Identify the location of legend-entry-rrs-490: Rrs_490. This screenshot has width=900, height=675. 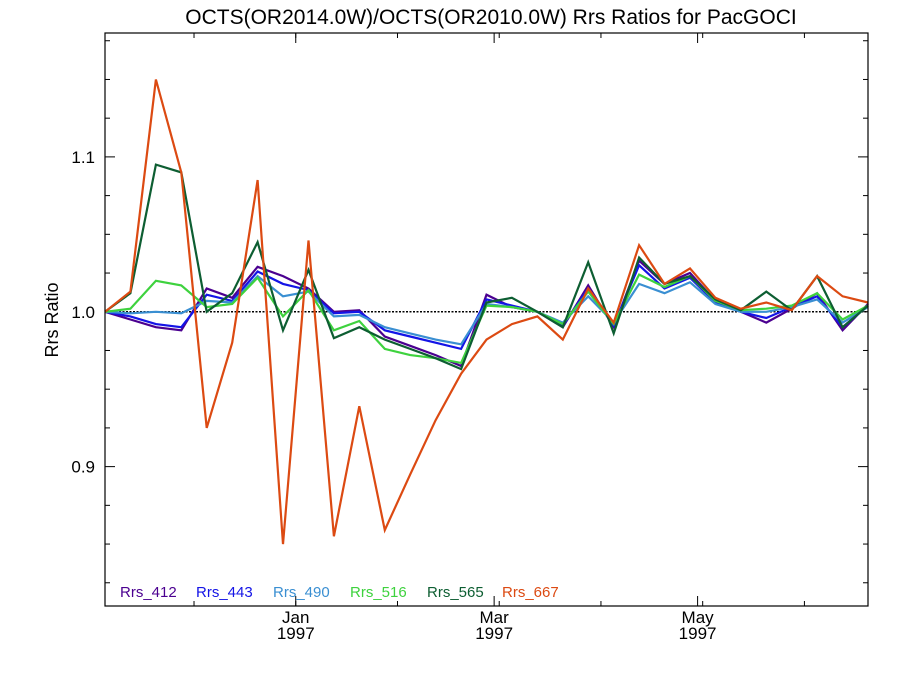
(301, 592).